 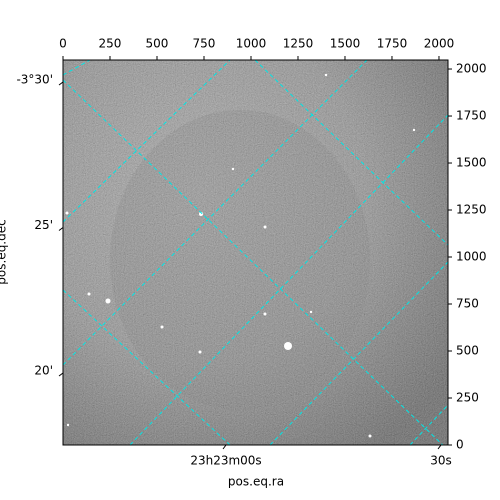 What do you see at coordinates (34, 80) in the screenshot?
I see `dec-tick-label: -3°30'` at bounding box center [34, 80].